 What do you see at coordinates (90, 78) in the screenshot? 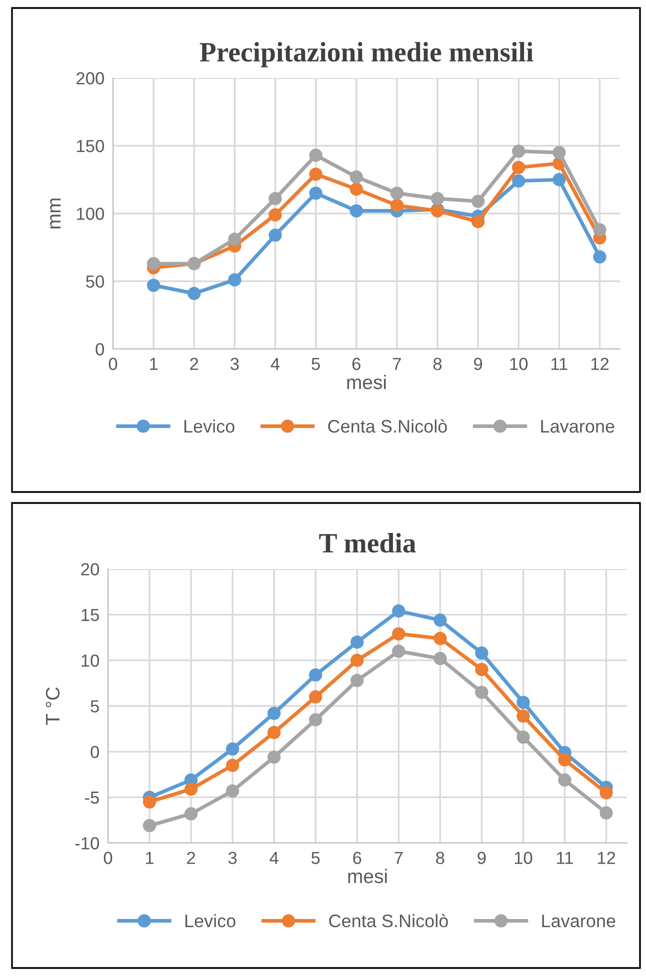
I see `y-tick-label: 200` at bounding box center [90, 78].